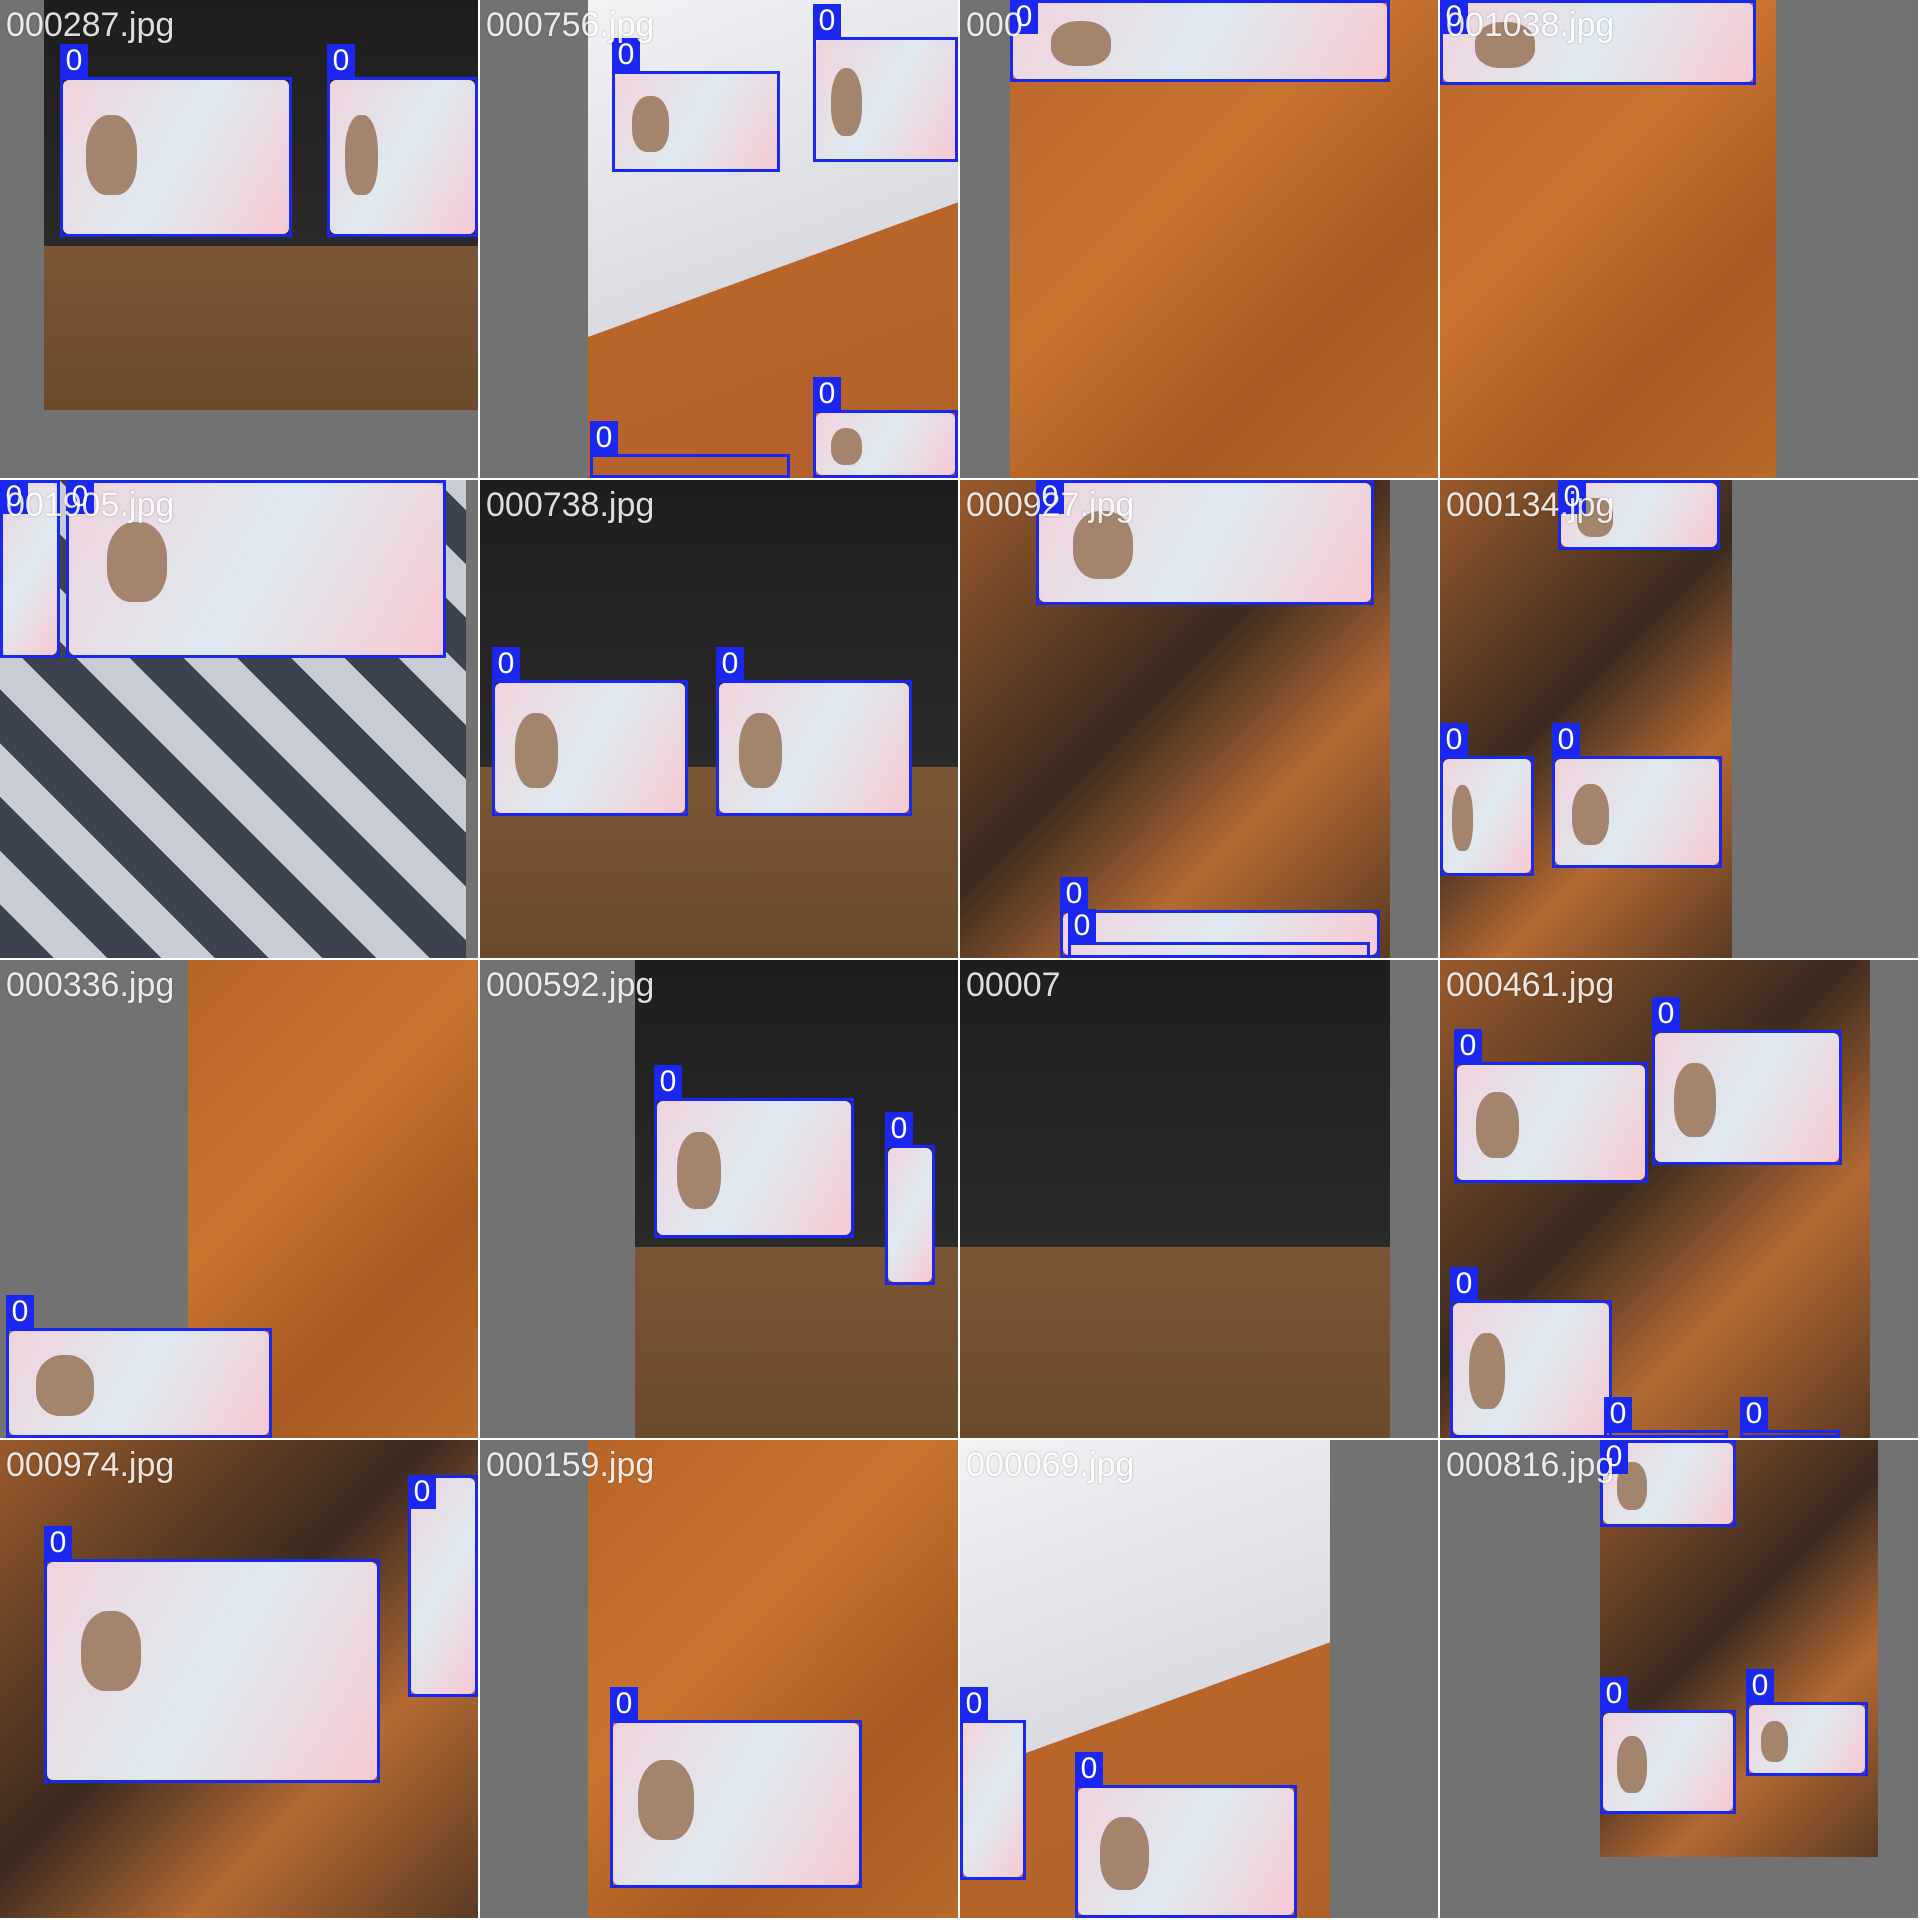  Describe the element at coordinates (1679, 239) in the screenshot. I see `mosaic-tile: 0 001038.jpg` at that location.